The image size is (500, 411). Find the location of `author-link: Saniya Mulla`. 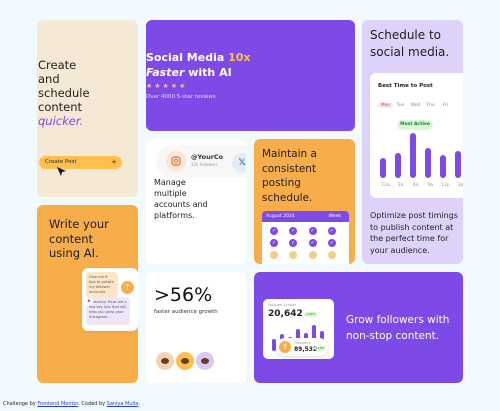

author-link: Saniya Mulla is located at coordinates (122, 404).